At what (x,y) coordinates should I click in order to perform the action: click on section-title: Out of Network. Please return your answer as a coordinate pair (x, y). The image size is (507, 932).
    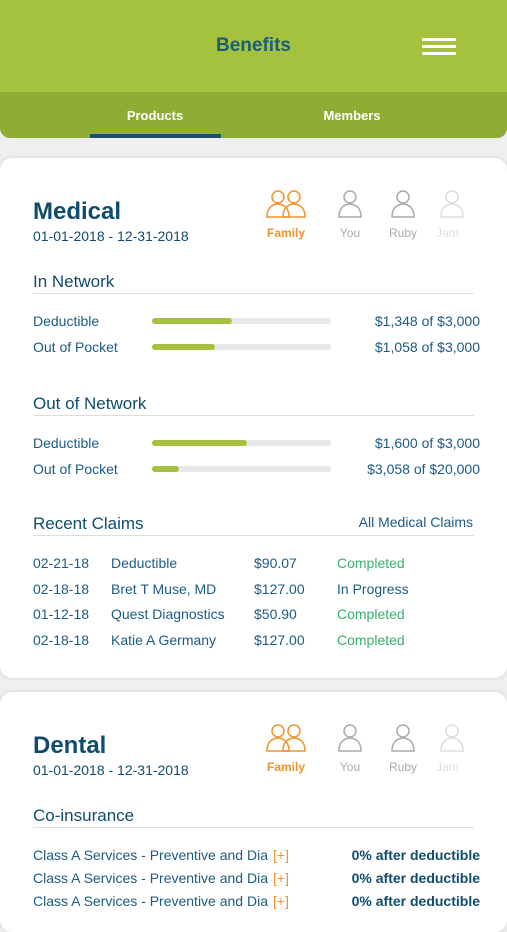
    Looking at the image, I should click on (90, 403).